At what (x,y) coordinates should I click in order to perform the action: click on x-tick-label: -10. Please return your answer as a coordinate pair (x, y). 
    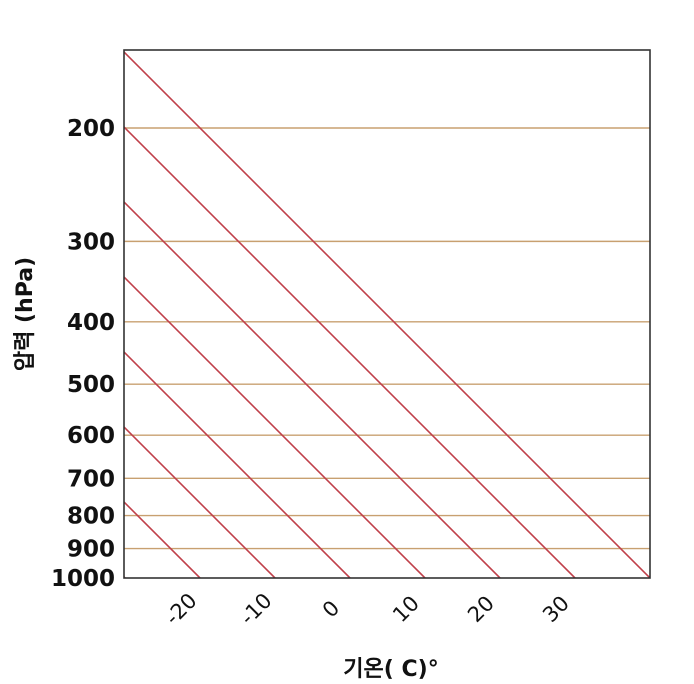
    Looking at the image, I should click on (255, 608).